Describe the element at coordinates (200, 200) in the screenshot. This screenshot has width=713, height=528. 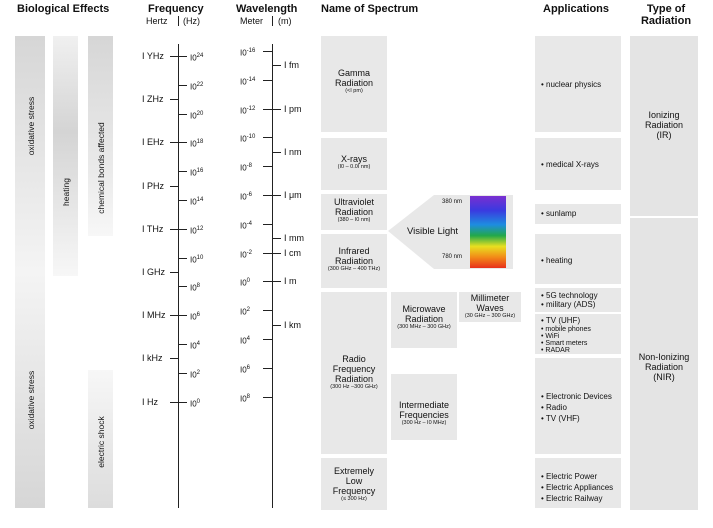
I see `frequency-power-exp: 14` at that location.